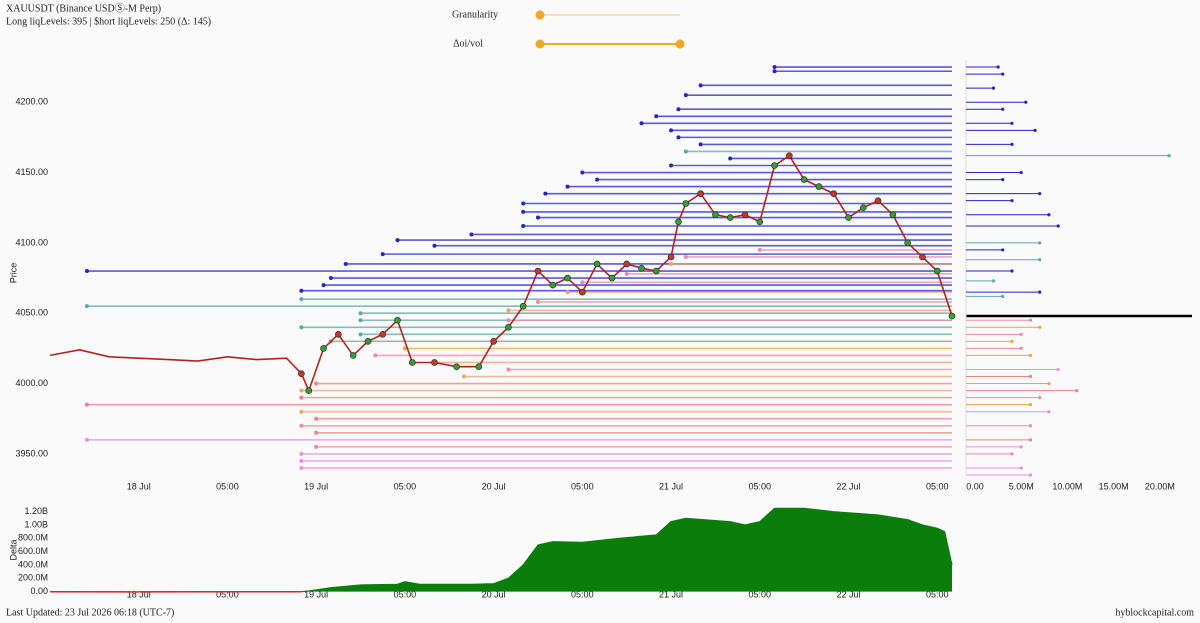  Describe the element at coordinates (13, 273) in the screenshot. I see `y-axis-title: Price` at that location.